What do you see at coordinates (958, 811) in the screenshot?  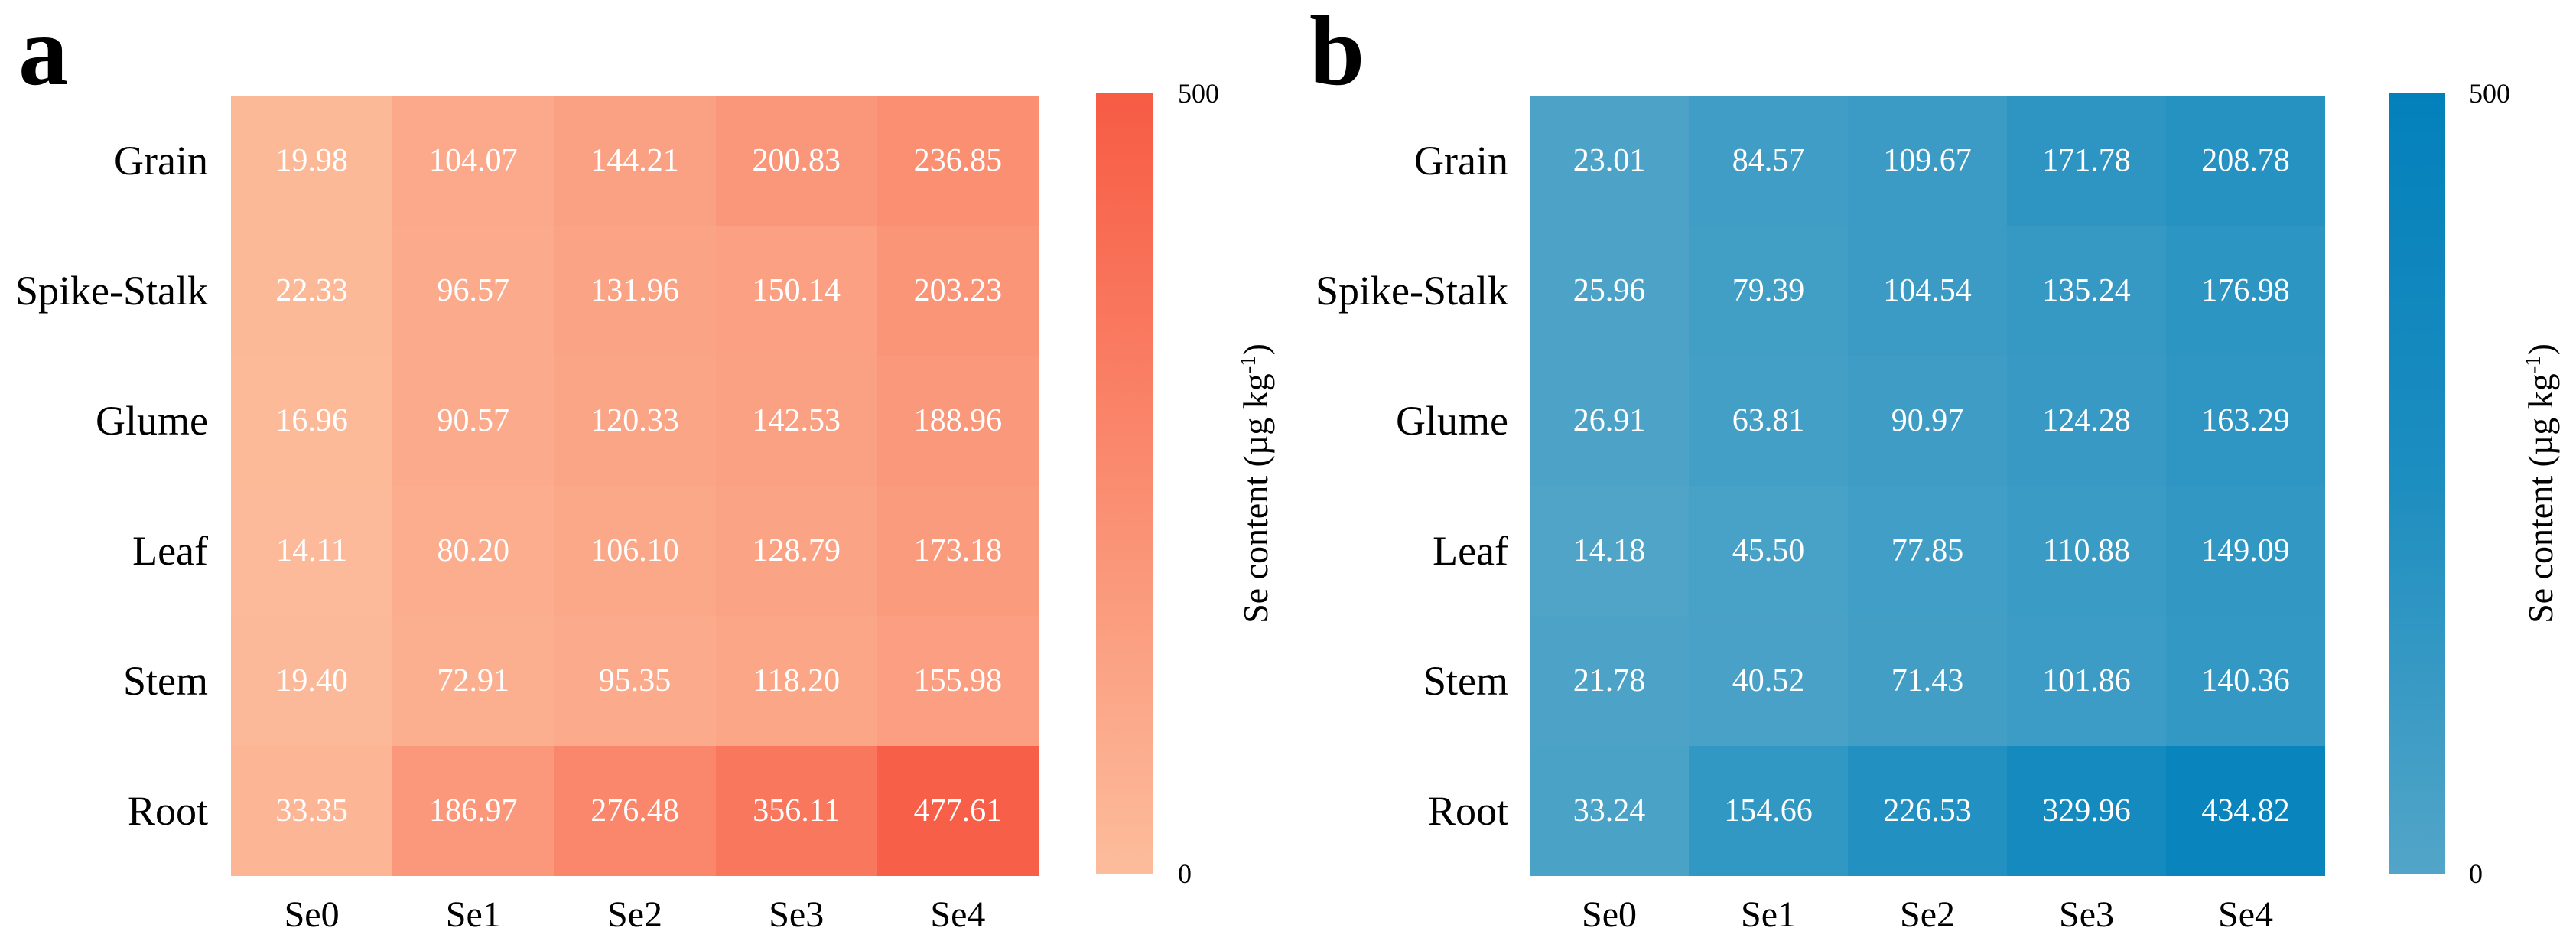 I see `heatmap-cell: 477.61` at bounding box center [958, 811].